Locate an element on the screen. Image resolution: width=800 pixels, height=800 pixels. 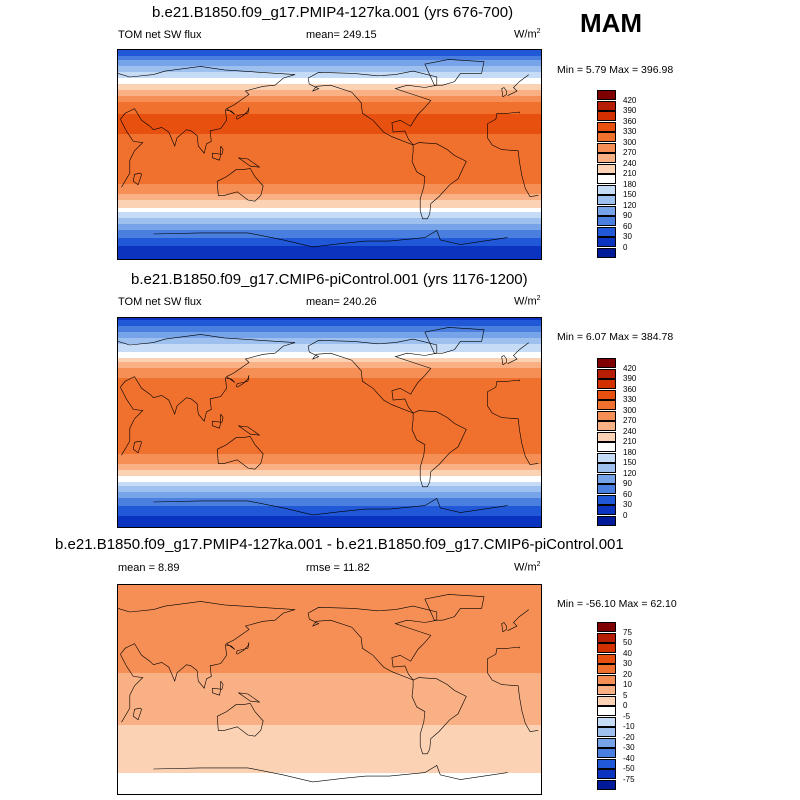
panel-1-map is located at coordinates (329, 154).